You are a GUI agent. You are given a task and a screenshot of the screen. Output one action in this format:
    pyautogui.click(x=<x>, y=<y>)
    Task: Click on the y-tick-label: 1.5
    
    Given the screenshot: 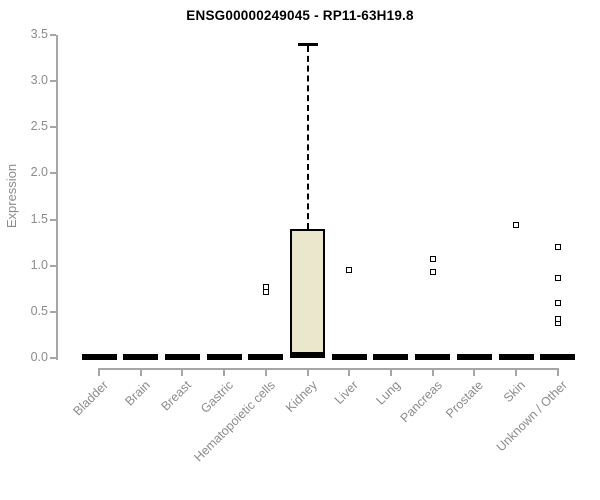 What is the action you would take?
    pyautogui.click(x=39, y=218)
    